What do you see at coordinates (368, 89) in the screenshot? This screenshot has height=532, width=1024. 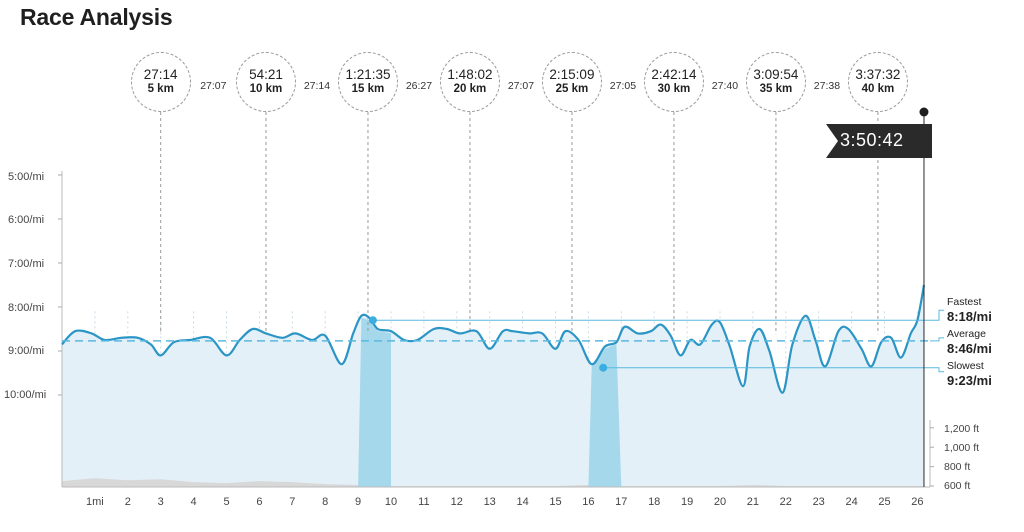 I see `split-distance: 15 km` at bounding box center [368, 89].